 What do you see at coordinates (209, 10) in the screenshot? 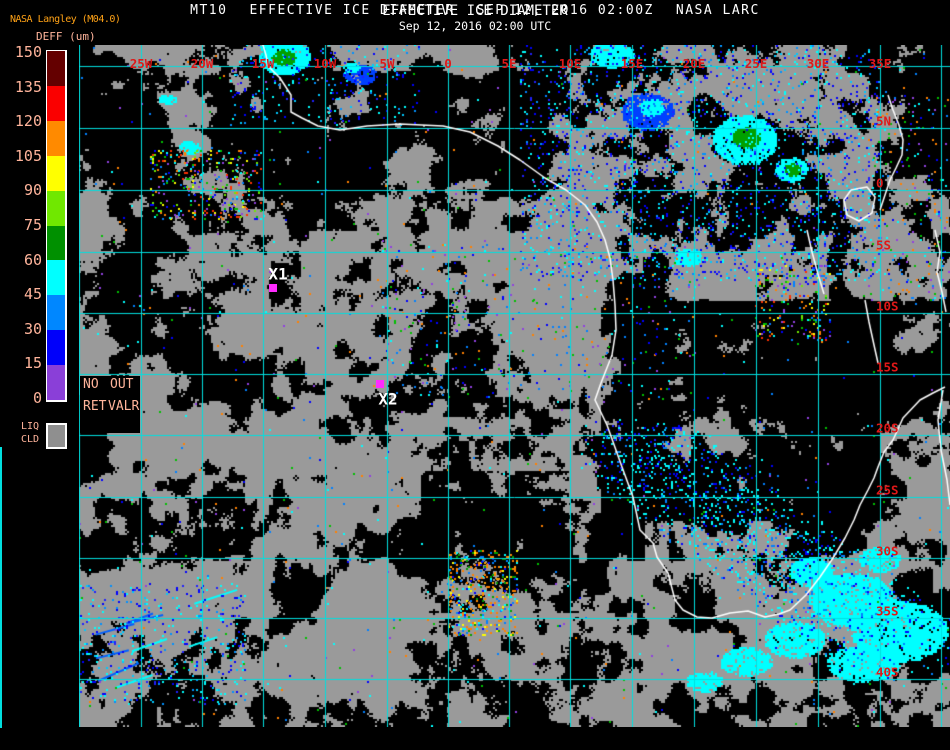
I see `status-sat-id: MT10` at bounding box center [209, 10].